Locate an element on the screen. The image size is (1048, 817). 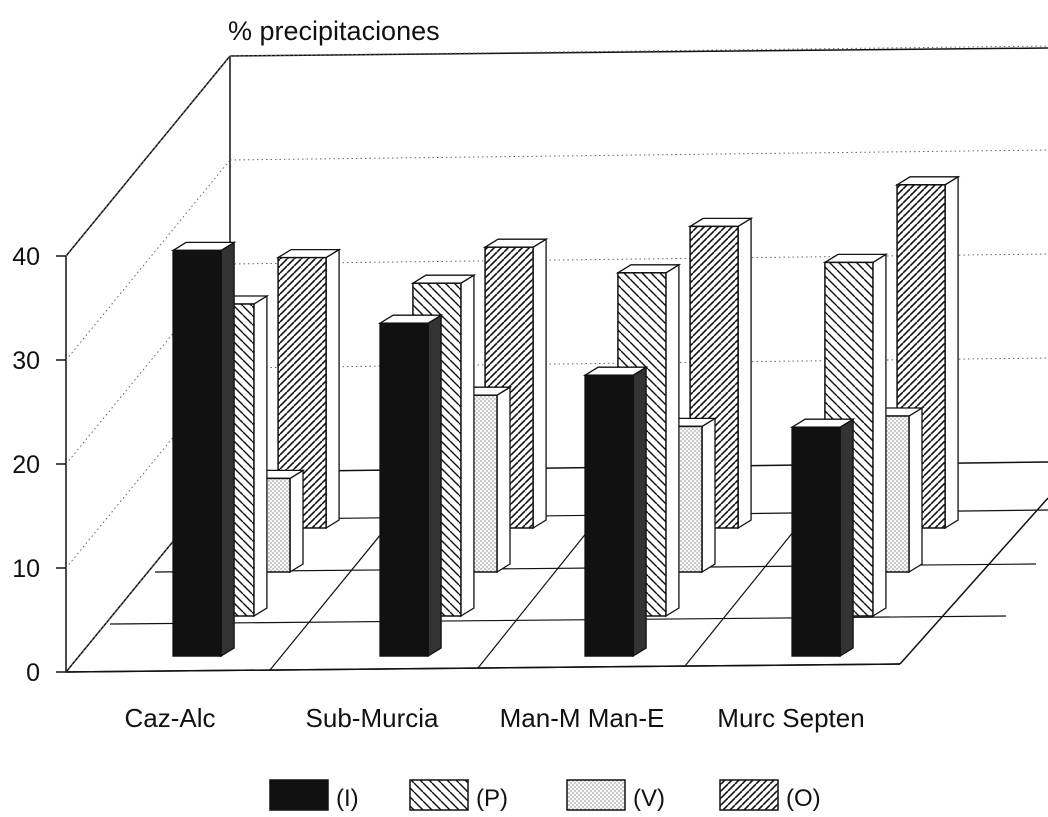
legend-item: (I) is located at coordinates (314, 795).